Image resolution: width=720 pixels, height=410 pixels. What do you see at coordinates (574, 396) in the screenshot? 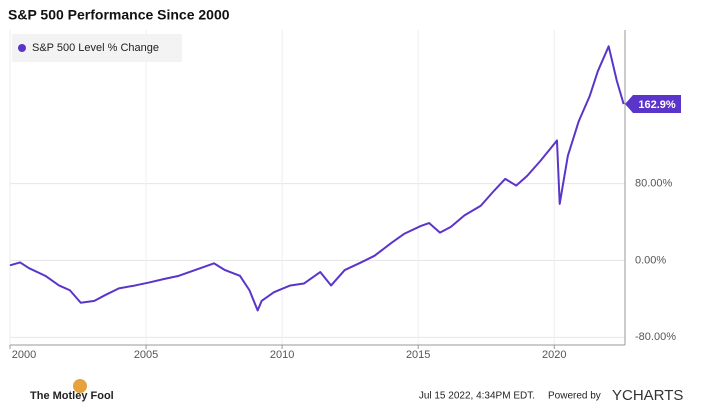
I see `powered-by: Powered by` at bounding box center [574, 396].